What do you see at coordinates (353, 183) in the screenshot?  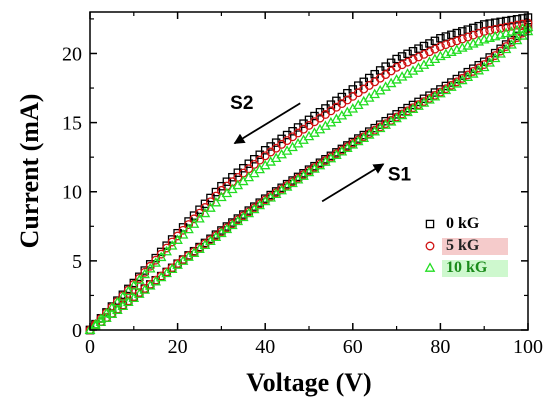 I see `annotation-arrow-s1` at bounding box center [353, 183].